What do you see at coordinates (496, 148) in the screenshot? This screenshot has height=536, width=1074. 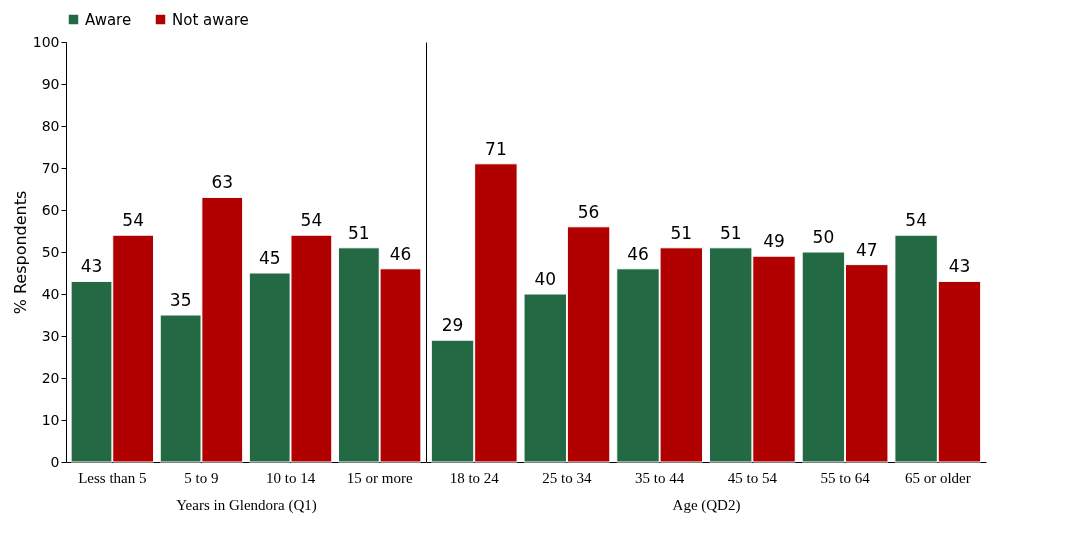 I see `data-label: 71` at bounding box center [496, 148].